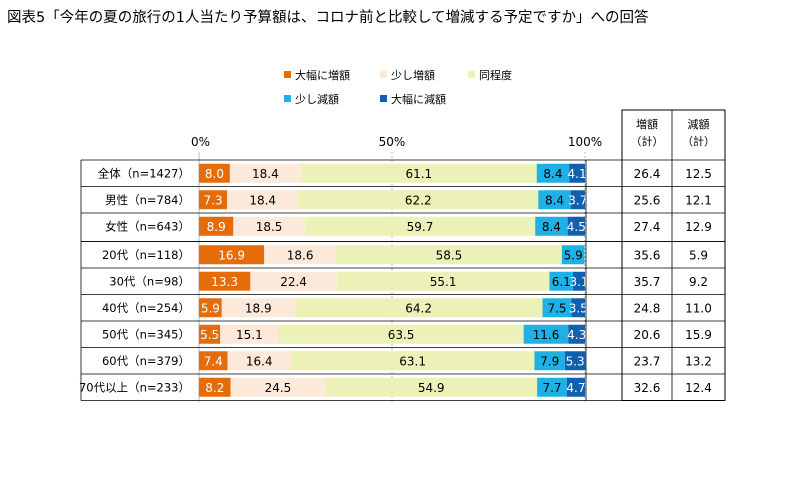 Image resolution: width=808 pixels, height=491 pixels. I want to click on data-label: 7.9, so click(549, 361).